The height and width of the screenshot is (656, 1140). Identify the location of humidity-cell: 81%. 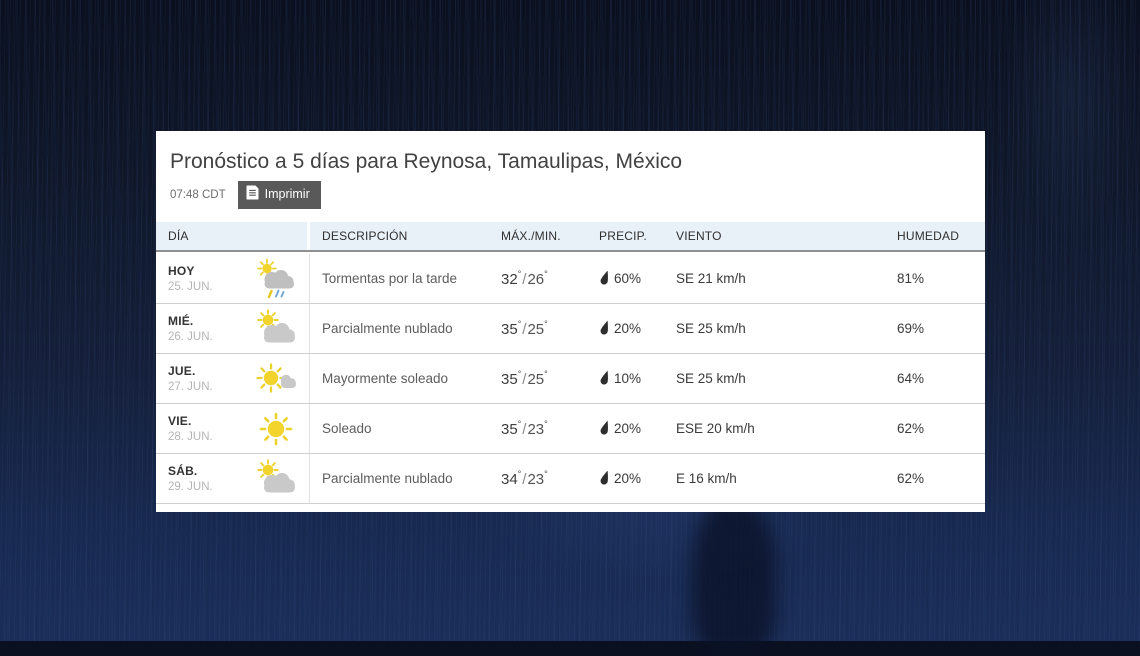
(911, 278).